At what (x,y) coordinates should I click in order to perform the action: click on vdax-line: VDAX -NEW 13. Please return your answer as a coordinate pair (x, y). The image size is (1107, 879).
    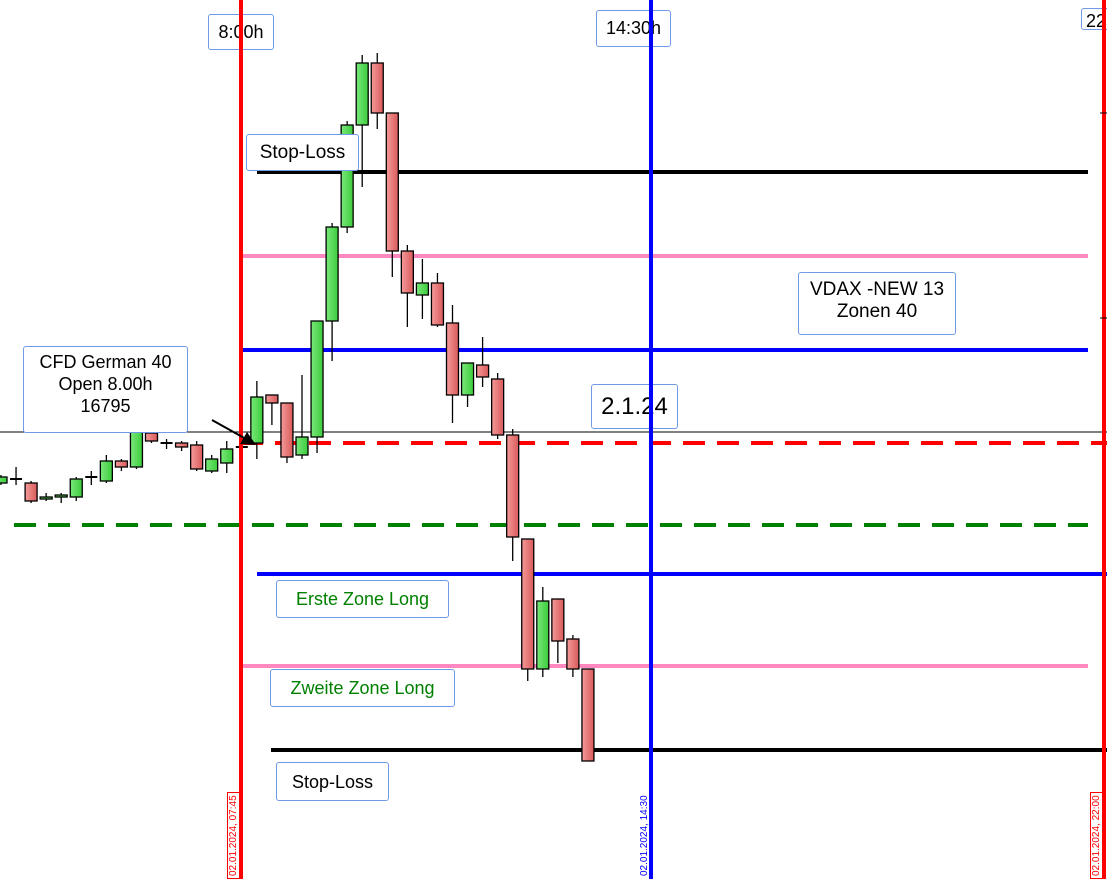
    Looking at the image, I should click on (877, 289).